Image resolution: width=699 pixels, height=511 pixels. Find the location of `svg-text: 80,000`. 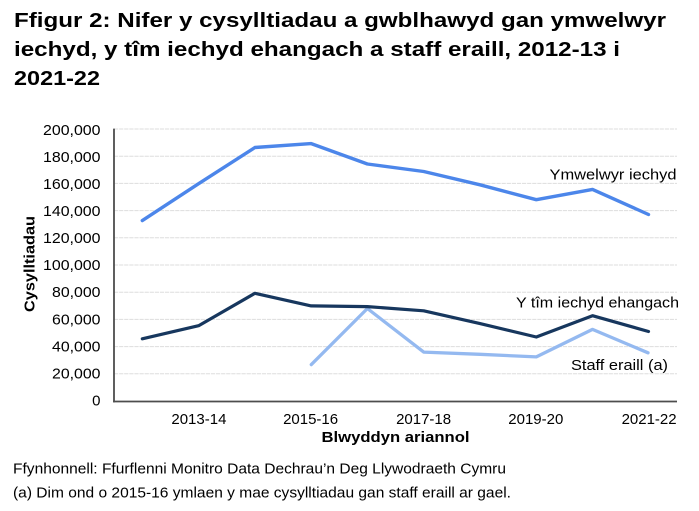

svg-text: 80,000 is located at coordinates (76, 292).